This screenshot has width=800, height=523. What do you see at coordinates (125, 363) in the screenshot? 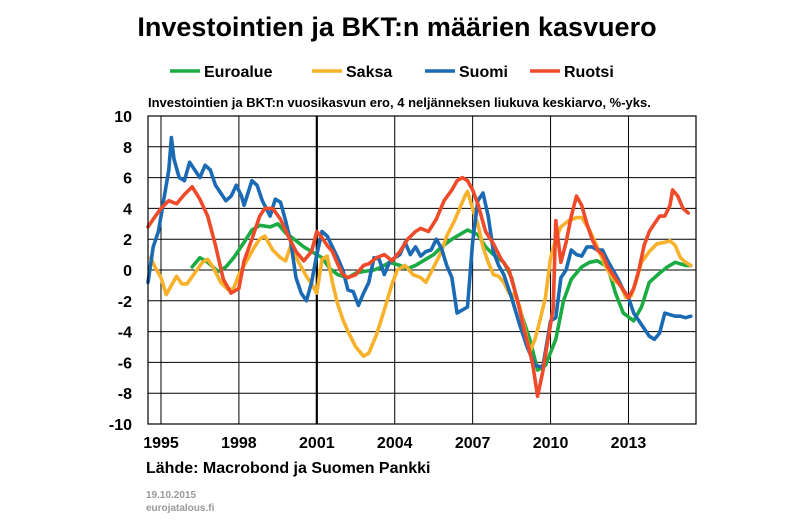
I see `y-tick-label: -6` at bounding box center [125, 363].